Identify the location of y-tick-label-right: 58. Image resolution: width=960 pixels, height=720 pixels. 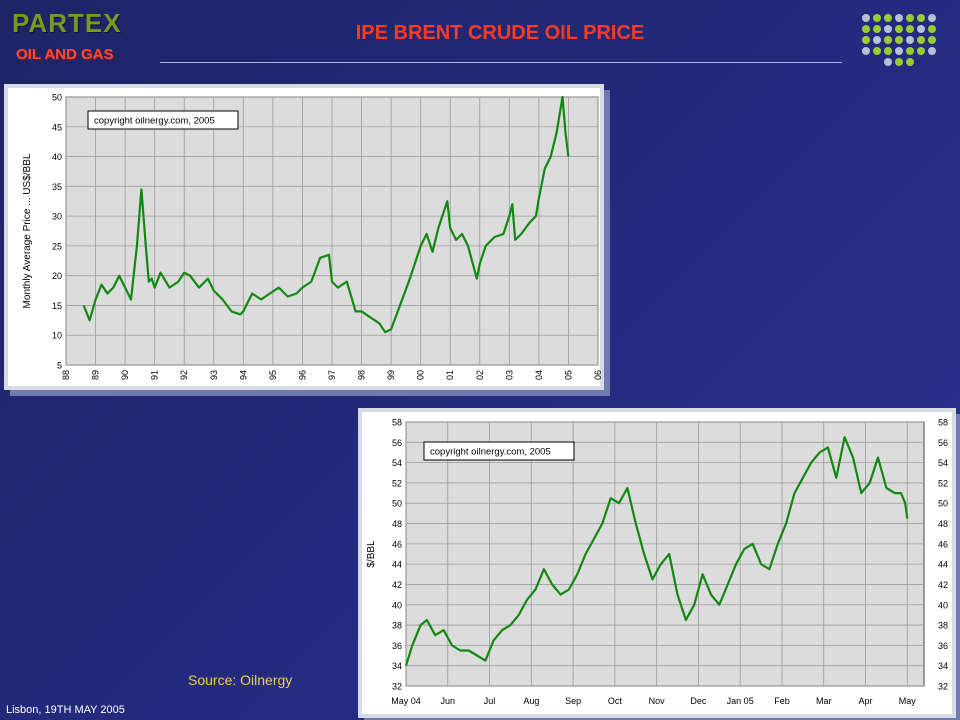
(943, 423).